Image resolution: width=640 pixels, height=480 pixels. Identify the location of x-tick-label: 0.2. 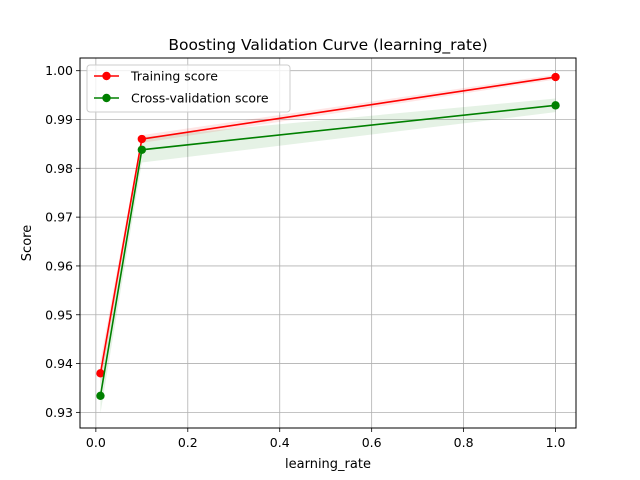
(188, 442).